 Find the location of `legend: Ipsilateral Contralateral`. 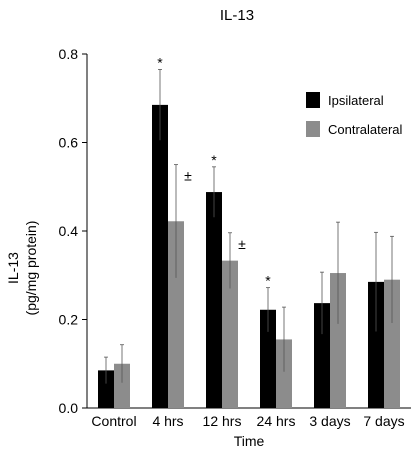

legend: Ipsilateral Contralateral is located at coordinates (354, 114).